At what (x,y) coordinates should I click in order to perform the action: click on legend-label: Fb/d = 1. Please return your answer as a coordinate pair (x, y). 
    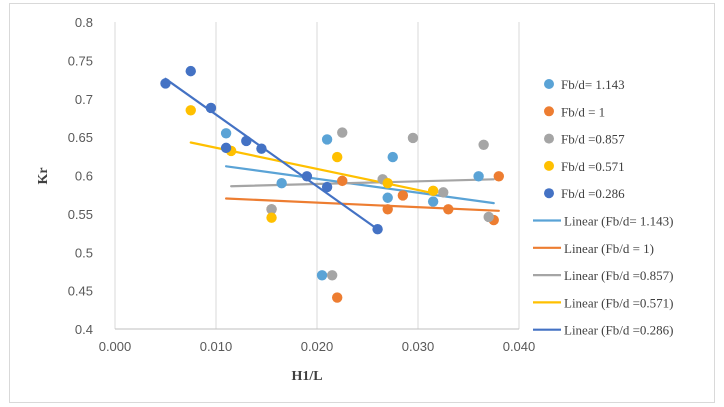
    Looking at the image, I should click on (583, 111).